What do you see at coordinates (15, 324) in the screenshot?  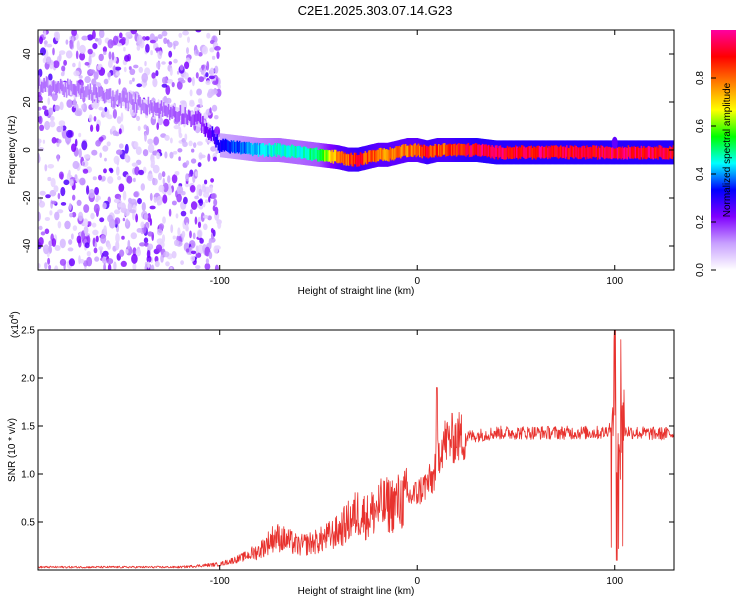 I see `snr-scale-label: (x104)` at bounding box center [15, 324].